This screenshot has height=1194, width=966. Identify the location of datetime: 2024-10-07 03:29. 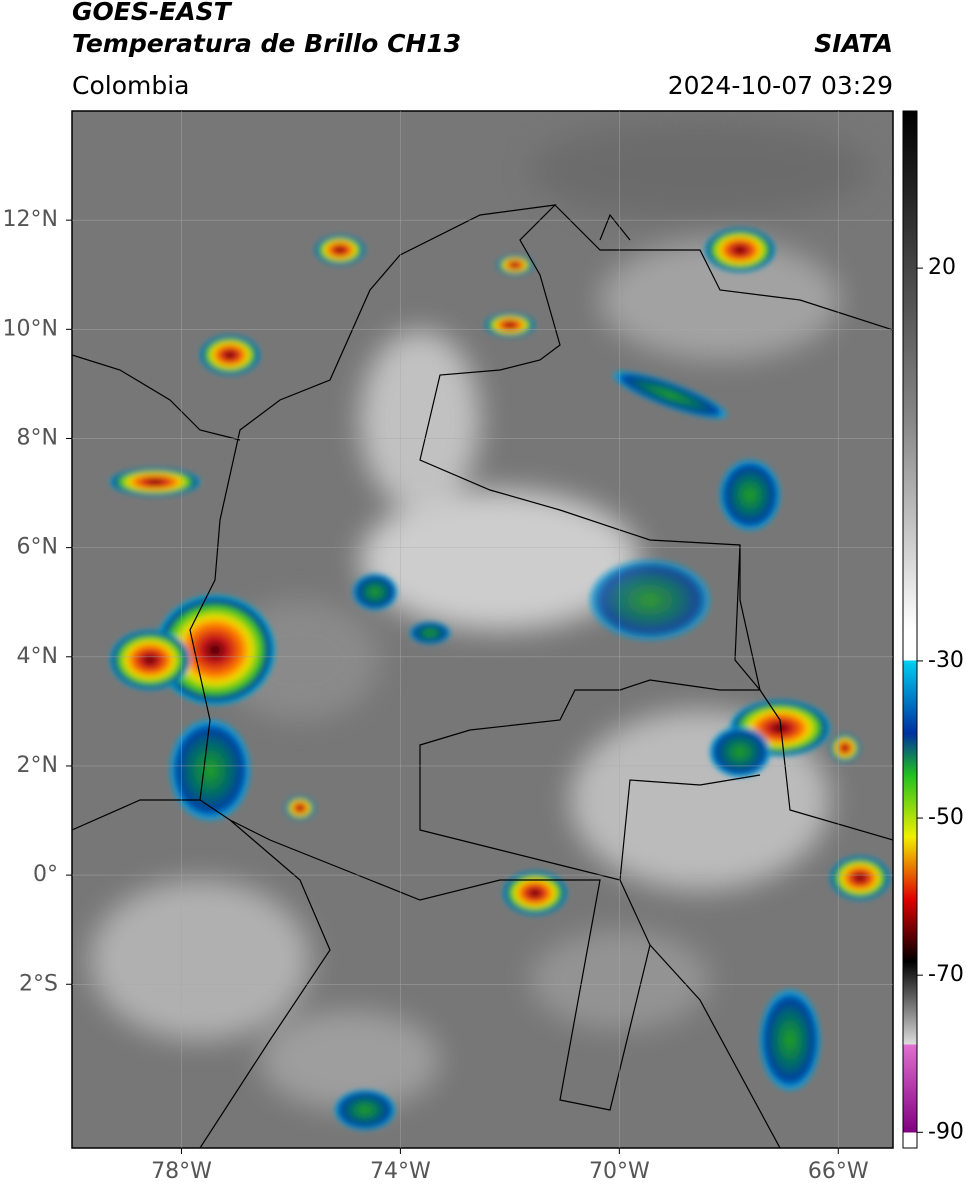
(780, 85).